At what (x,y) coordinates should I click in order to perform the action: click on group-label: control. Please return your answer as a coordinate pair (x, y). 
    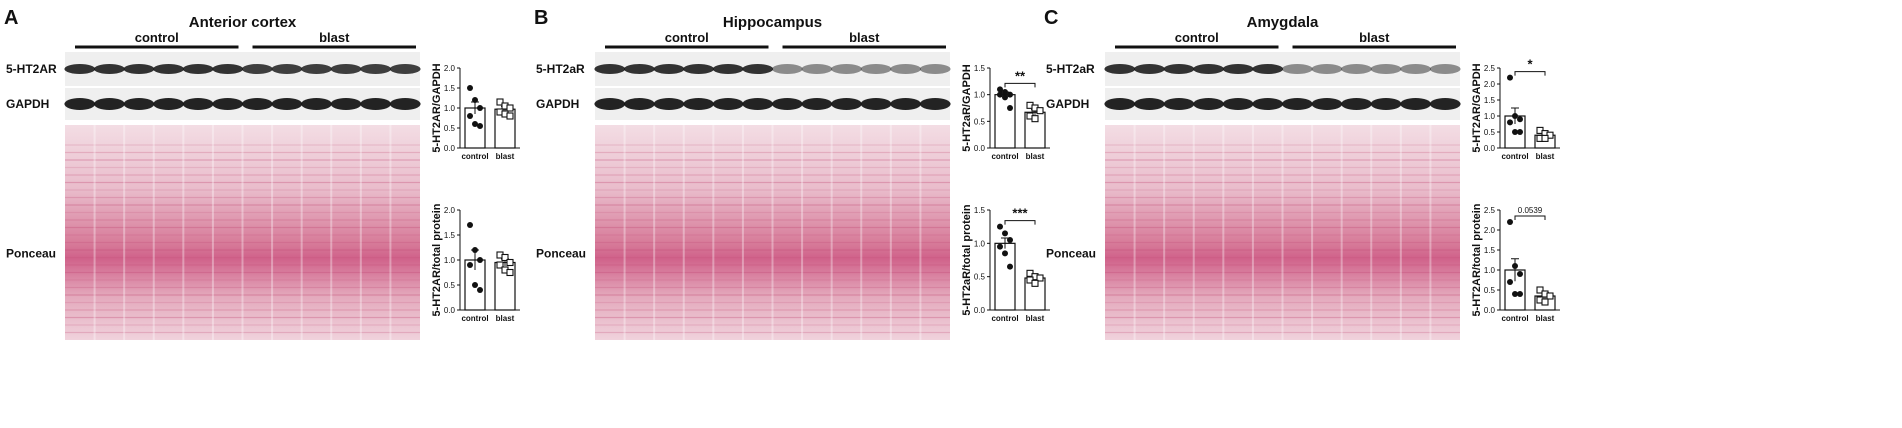
    Looking at the image, I should click on (157, 37).